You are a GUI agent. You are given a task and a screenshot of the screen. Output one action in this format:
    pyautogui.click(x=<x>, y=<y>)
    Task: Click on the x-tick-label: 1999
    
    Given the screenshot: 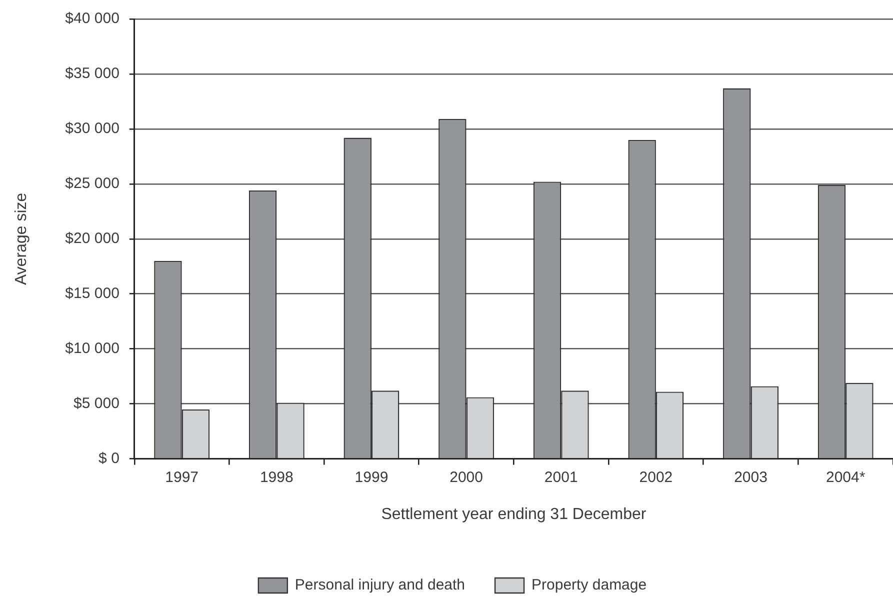 What is the action you would take?
    pyautogui.click(x=371, y=477)
    